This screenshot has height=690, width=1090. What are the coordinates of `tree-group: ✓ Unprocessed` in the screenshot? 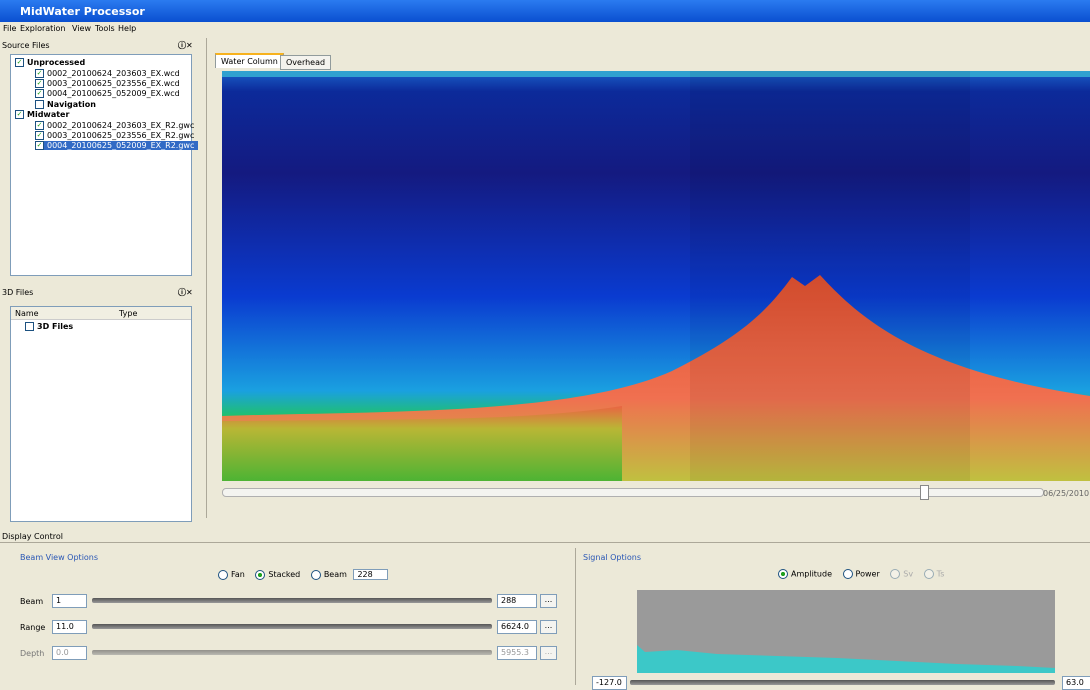 It's located at (50, 62).